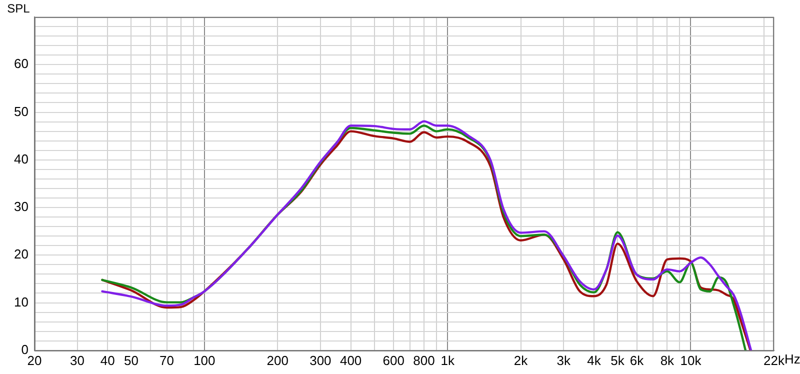 This screenshot has width=800, height=374. Describe the element at coordinates (205, 360) in the screenshot. I see `x-tick-label: 100` at that location.